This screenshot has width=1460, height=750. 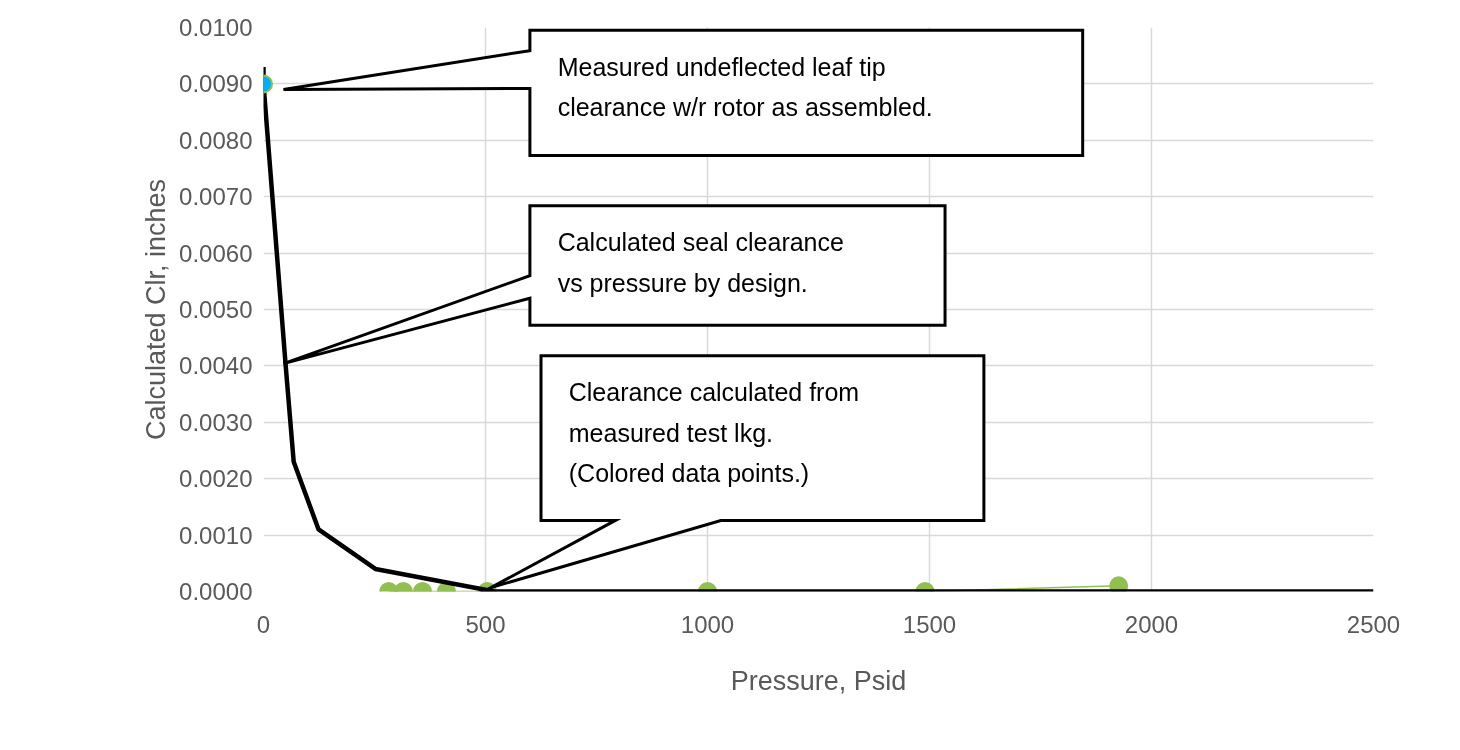 I want to click on y-tick-label: 0.0050, so click(x=216, y=309).